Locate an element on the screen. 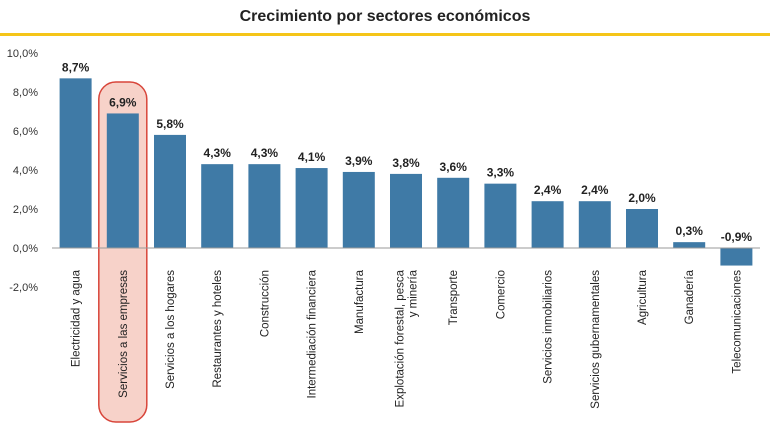  value-label: 3,8% is located at coordinates (406, 163).